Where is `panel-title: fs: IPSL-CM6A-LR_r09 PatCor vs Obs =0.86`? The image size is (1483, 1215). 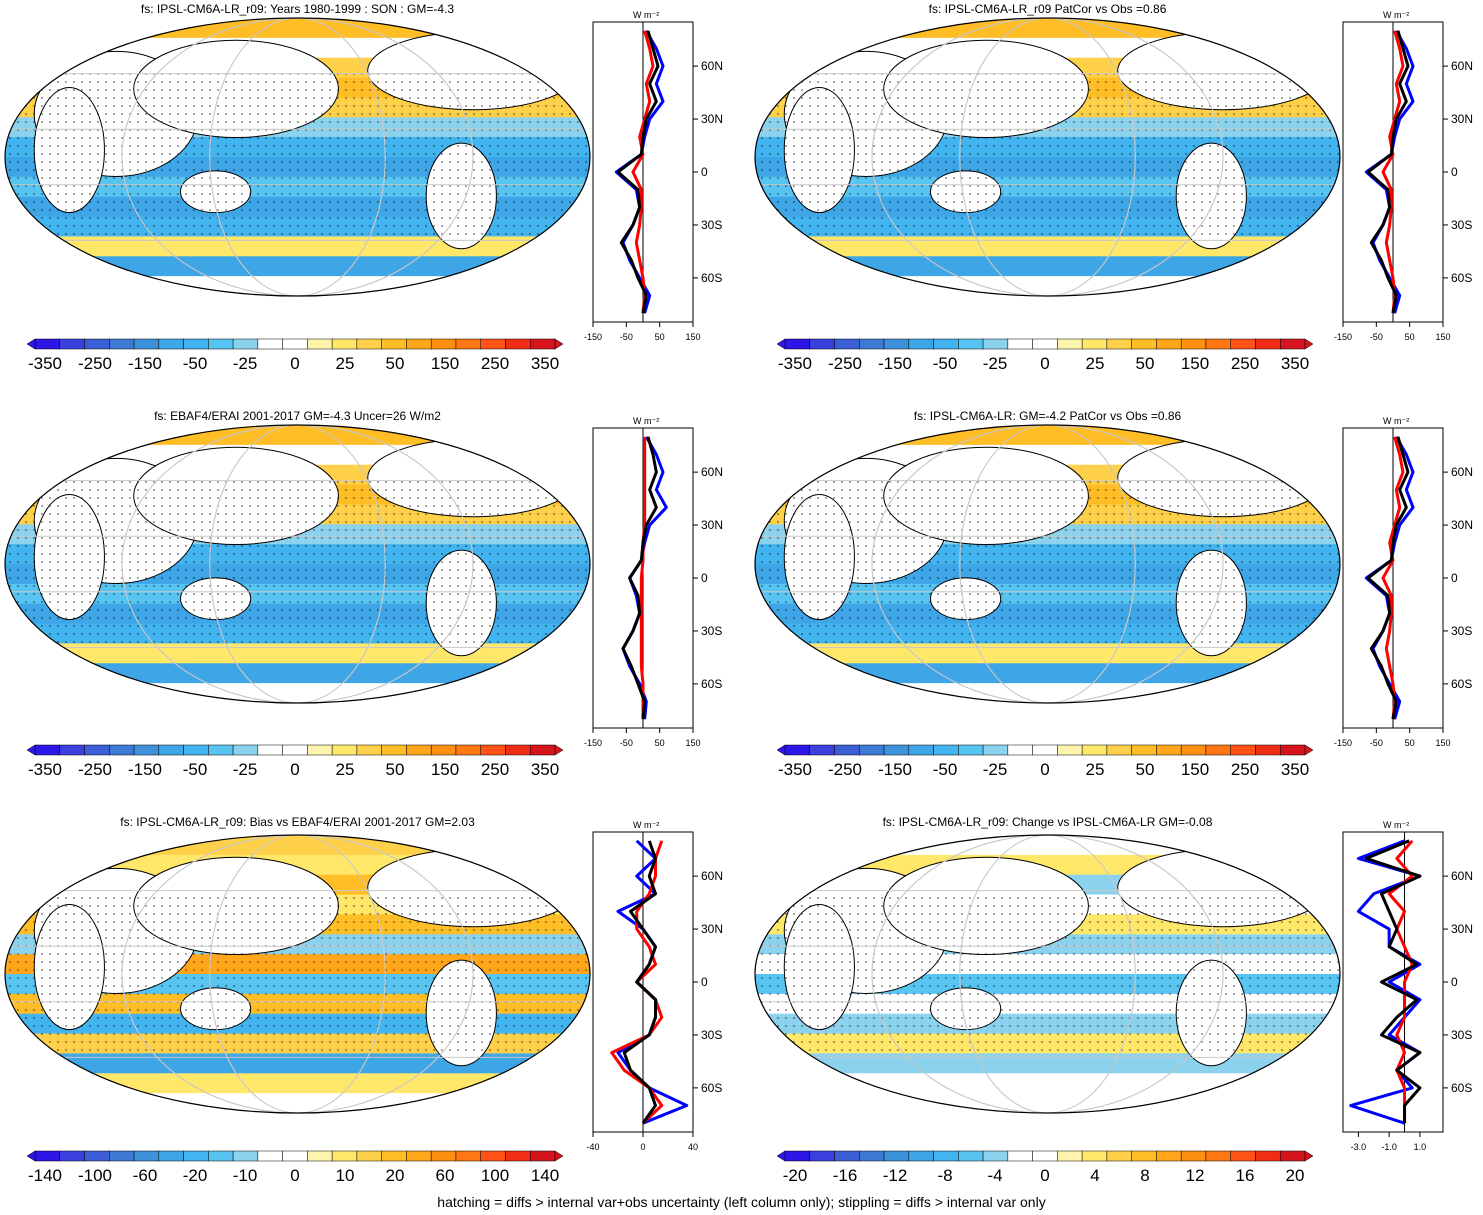
panel-title: fs: IPSL-CM6A-LR_r09 PatCor vs Obs =0.86 is located at coordinates (1047, 9).